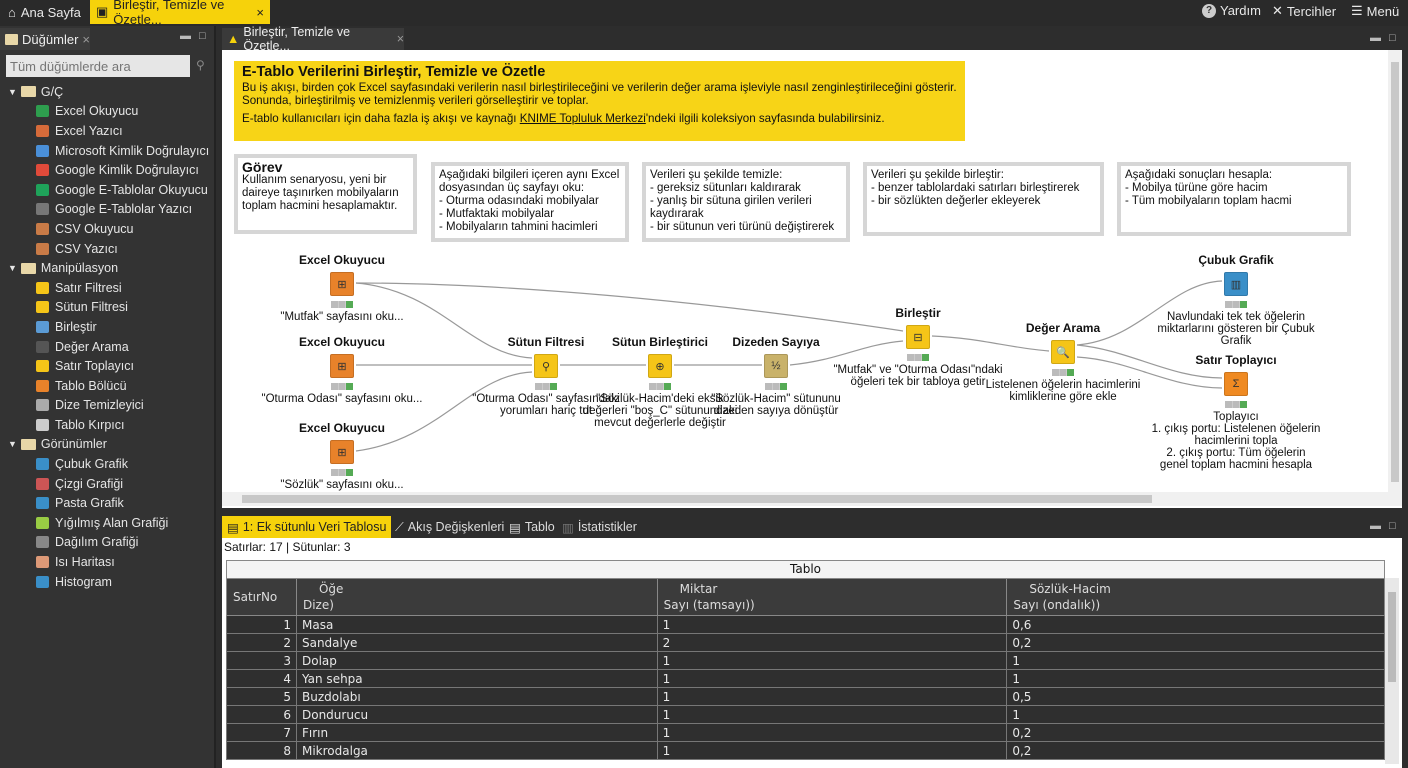 This screenshot has height=768, width=1408. I want to click on preferences-button: ✕ Tercihler, so click(1304, 11).